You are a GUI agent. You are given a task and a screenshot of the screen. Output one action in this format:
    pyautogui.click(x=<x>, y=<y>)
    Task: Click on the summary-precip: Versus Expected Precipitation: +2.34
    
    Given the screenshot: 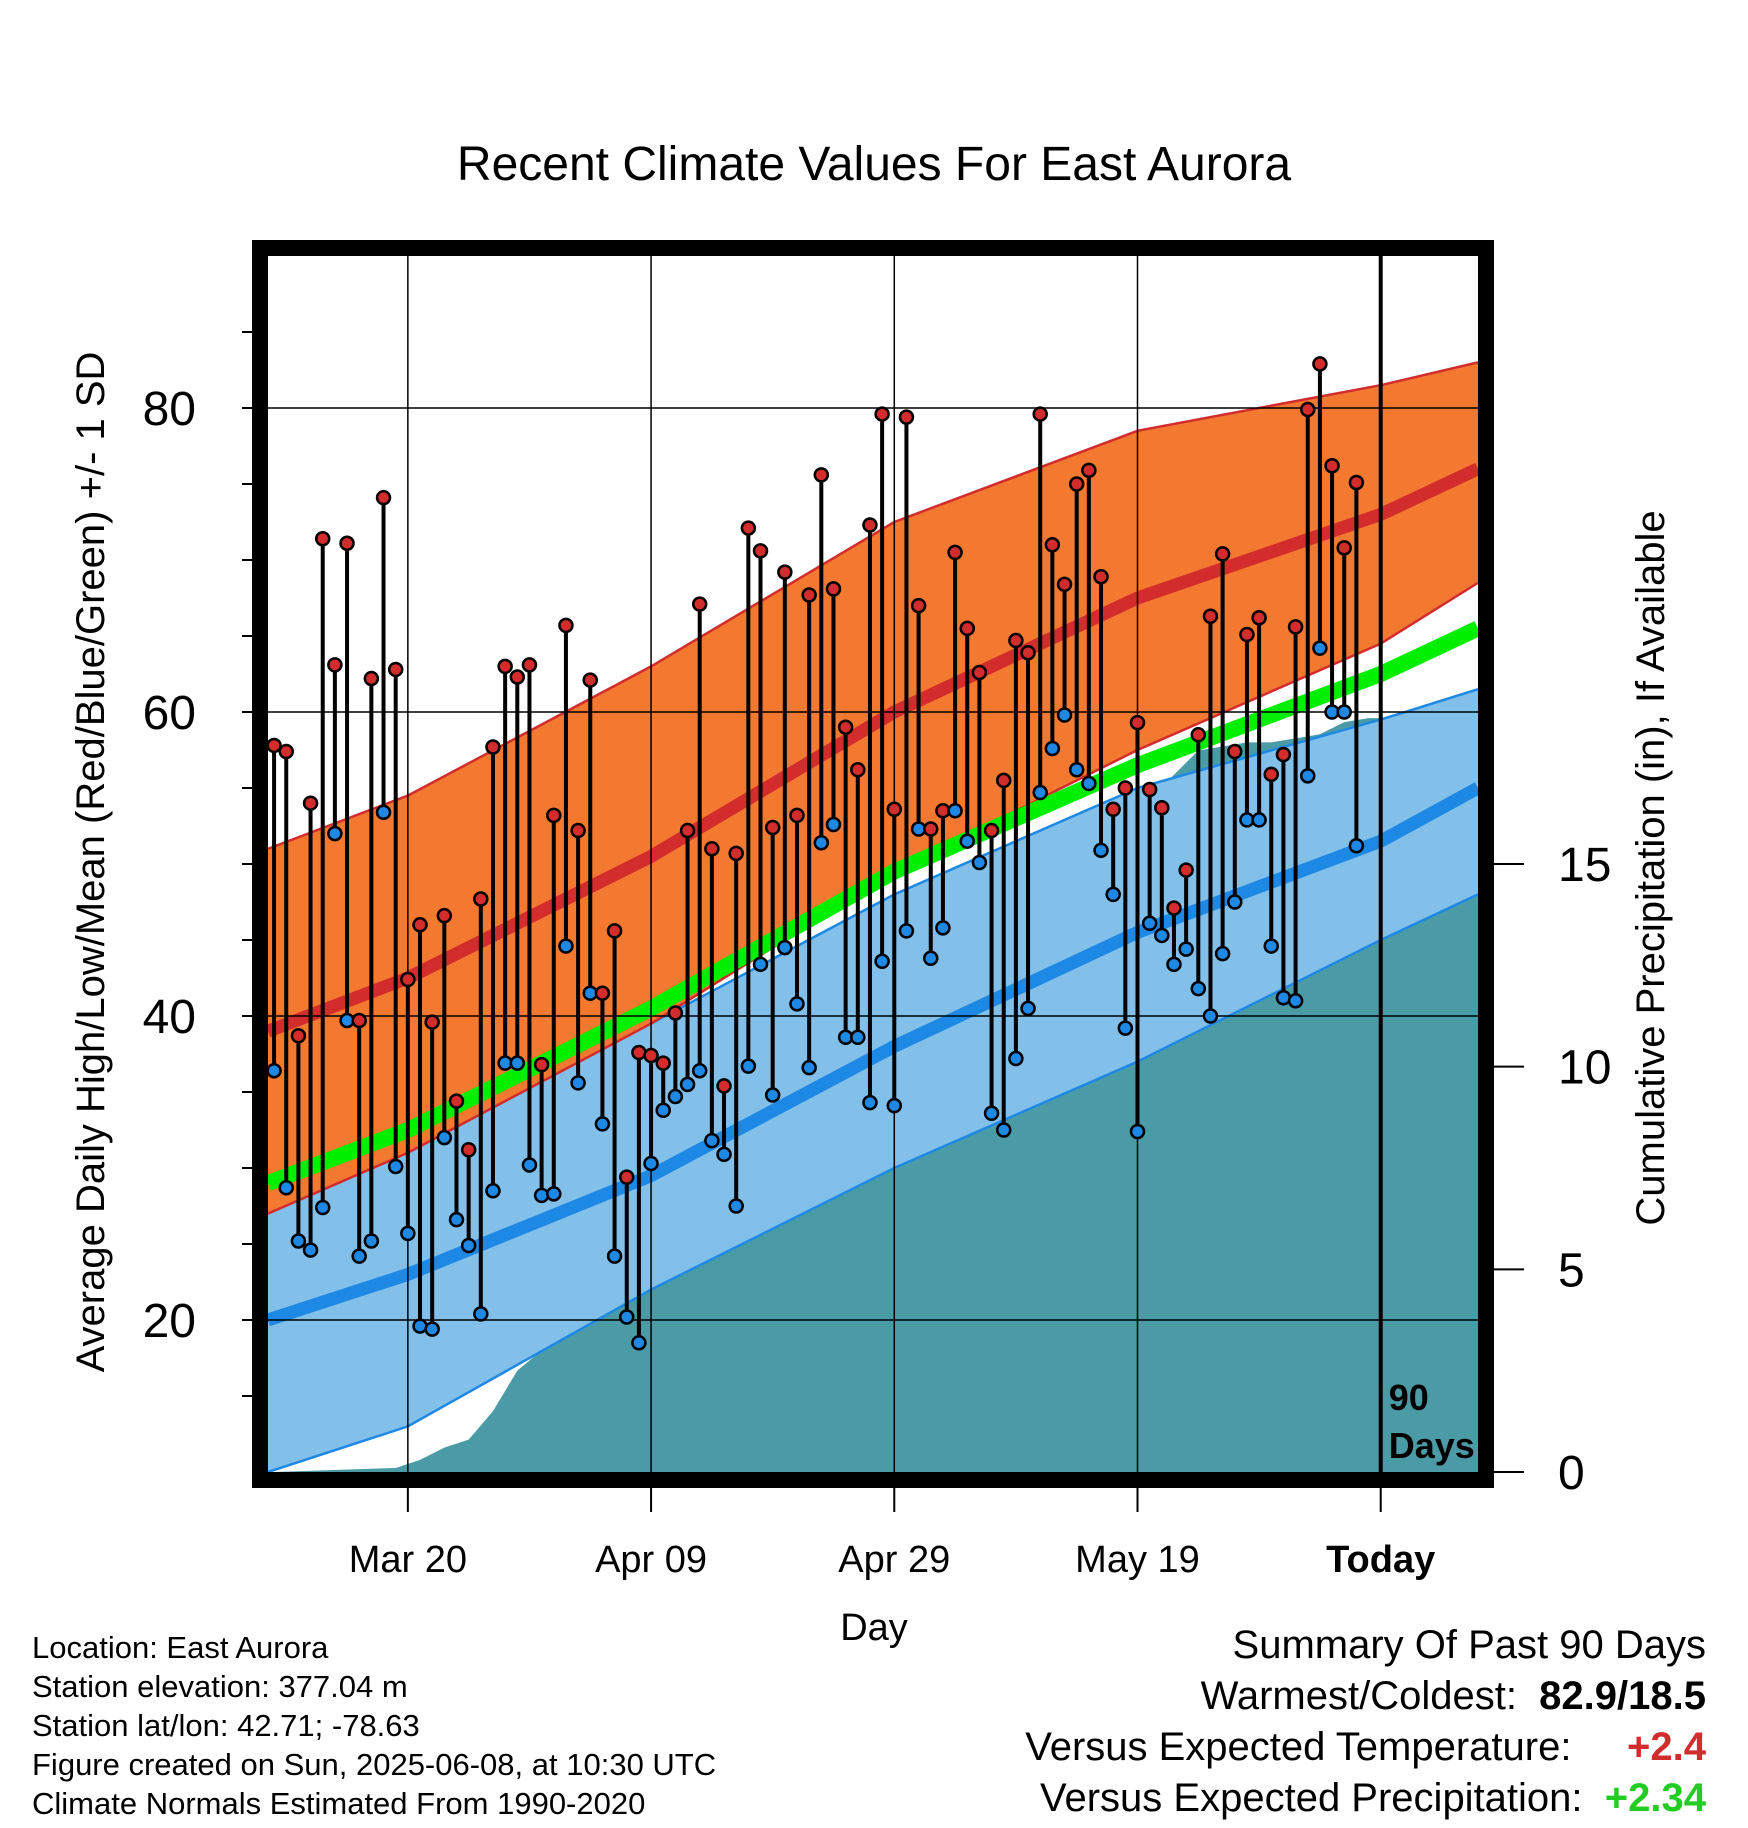 What is the action you would take?
    pyautogui.click(x=1365, y=1798)
    